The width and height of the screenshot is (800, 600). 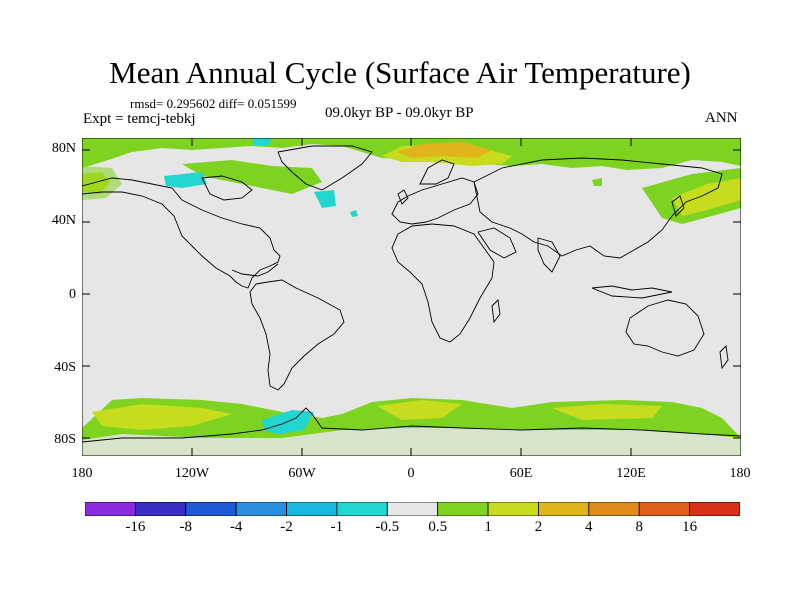 I want to click on lat-label-40n: 40N, so click(x=63, y=220).